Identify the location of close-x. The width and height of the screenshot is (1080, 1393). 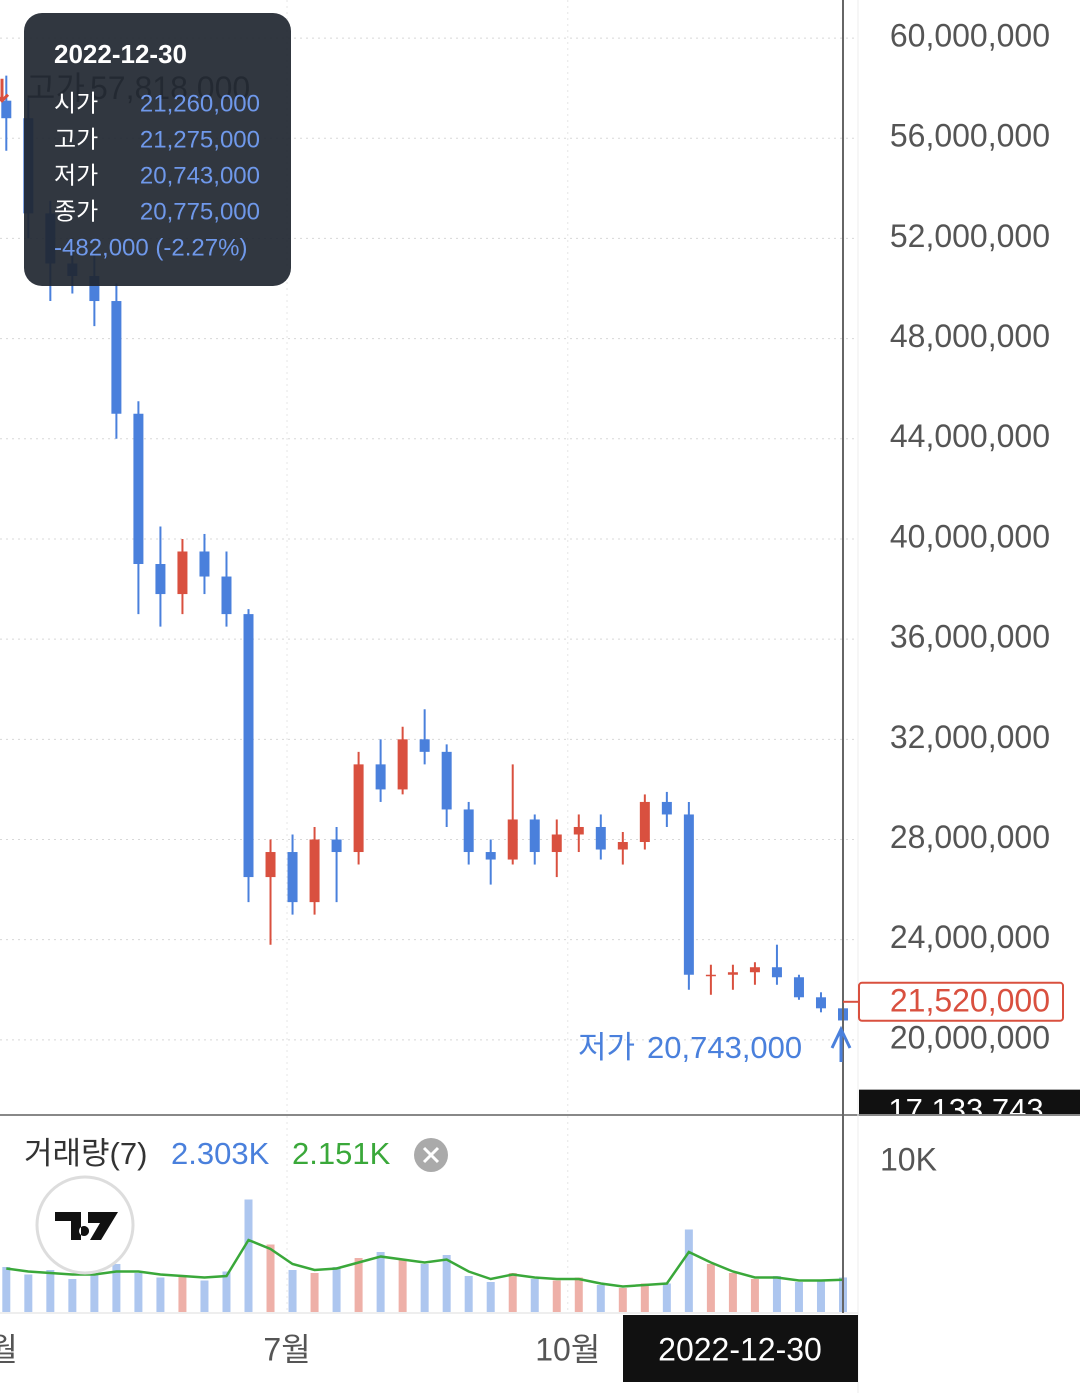
(431, 1155).